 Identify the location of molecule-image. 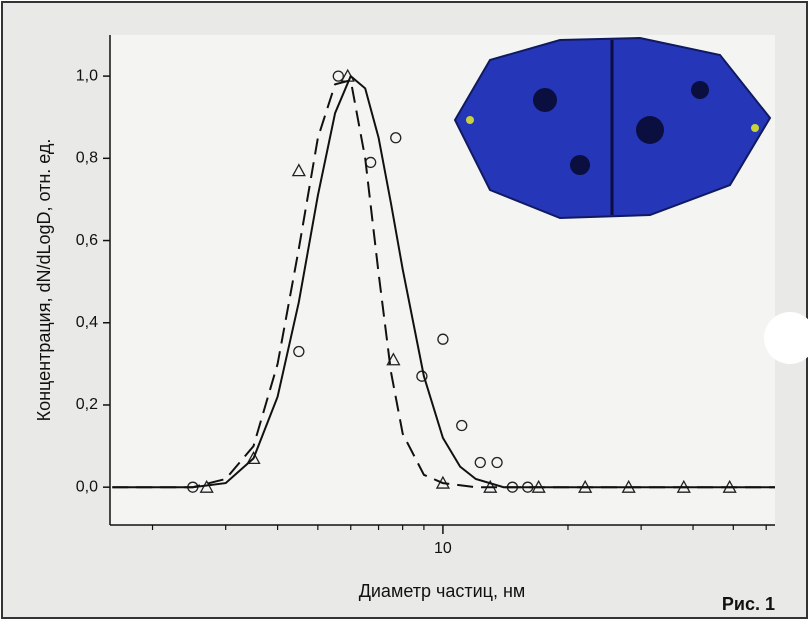
(612, 128).